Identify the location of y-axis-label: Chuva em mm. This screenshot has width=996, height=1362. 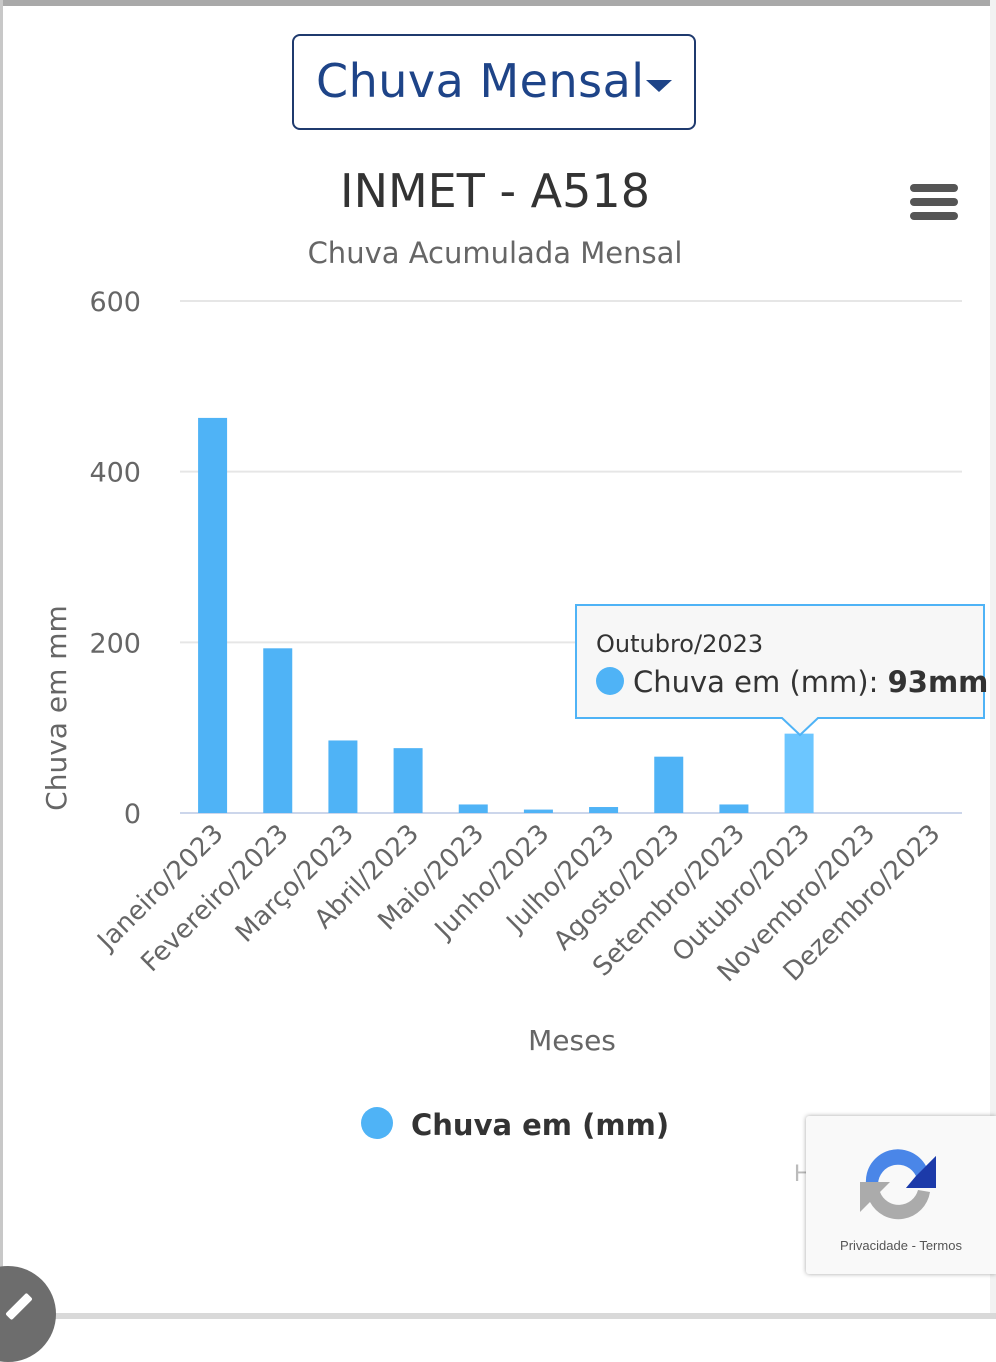
(56, 708).